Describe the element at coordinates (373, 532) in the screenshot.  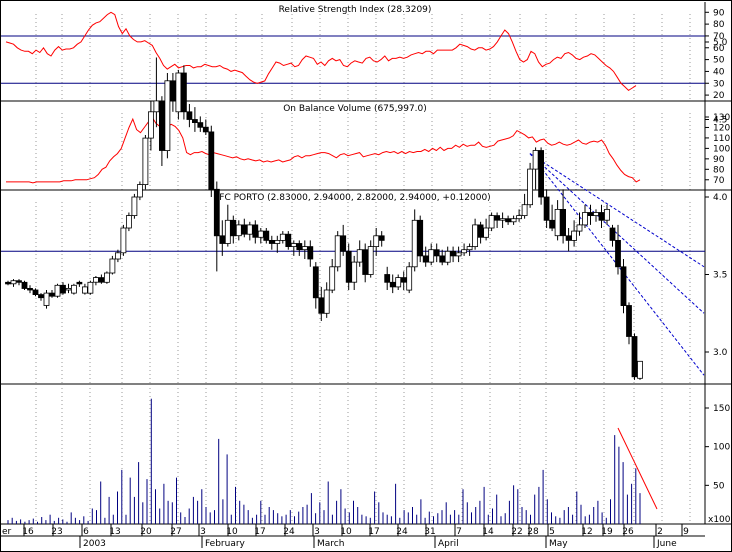
I see `x-tick-label: 17` at that location.